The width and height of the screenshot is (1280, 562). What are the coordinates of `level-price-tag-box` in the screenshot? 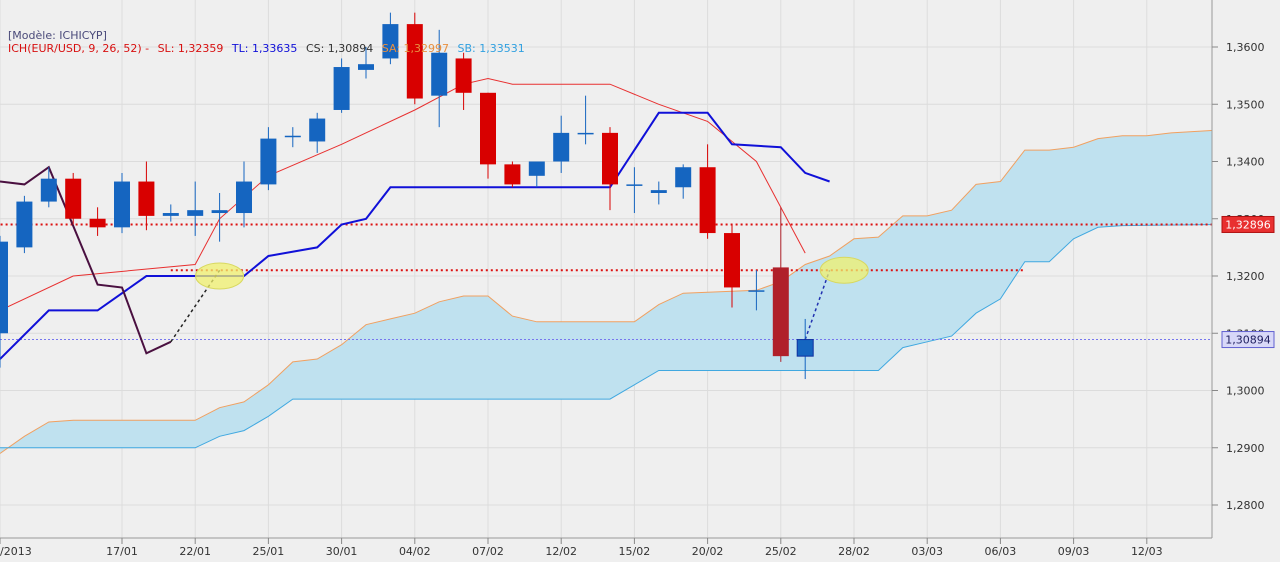 It's located at (1248, 224).